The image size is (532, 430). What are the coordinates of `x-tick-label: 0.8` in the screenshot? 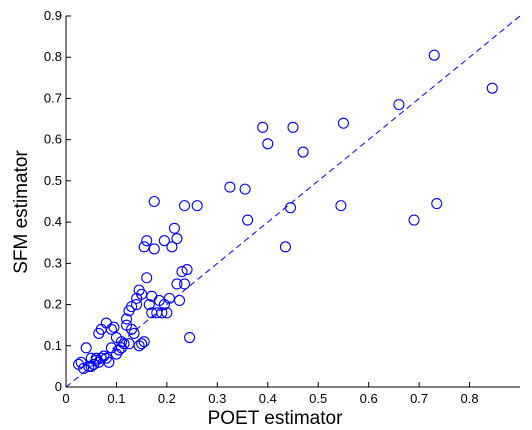 It's located at (470, 398).